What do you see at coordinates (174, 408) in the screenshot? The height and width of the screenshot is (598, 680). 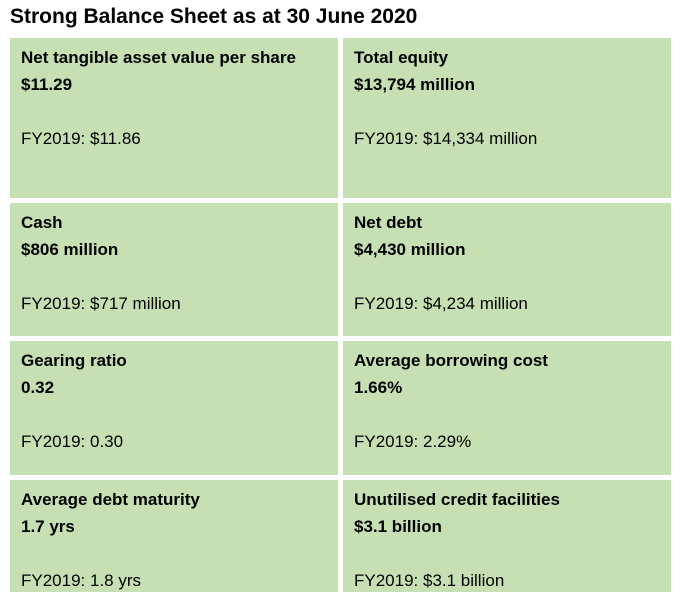 I see `metric-cell-gearing-ratio: Gearing ratio 0.32 FY2019: 0.30` at bounding box center [174, 408].